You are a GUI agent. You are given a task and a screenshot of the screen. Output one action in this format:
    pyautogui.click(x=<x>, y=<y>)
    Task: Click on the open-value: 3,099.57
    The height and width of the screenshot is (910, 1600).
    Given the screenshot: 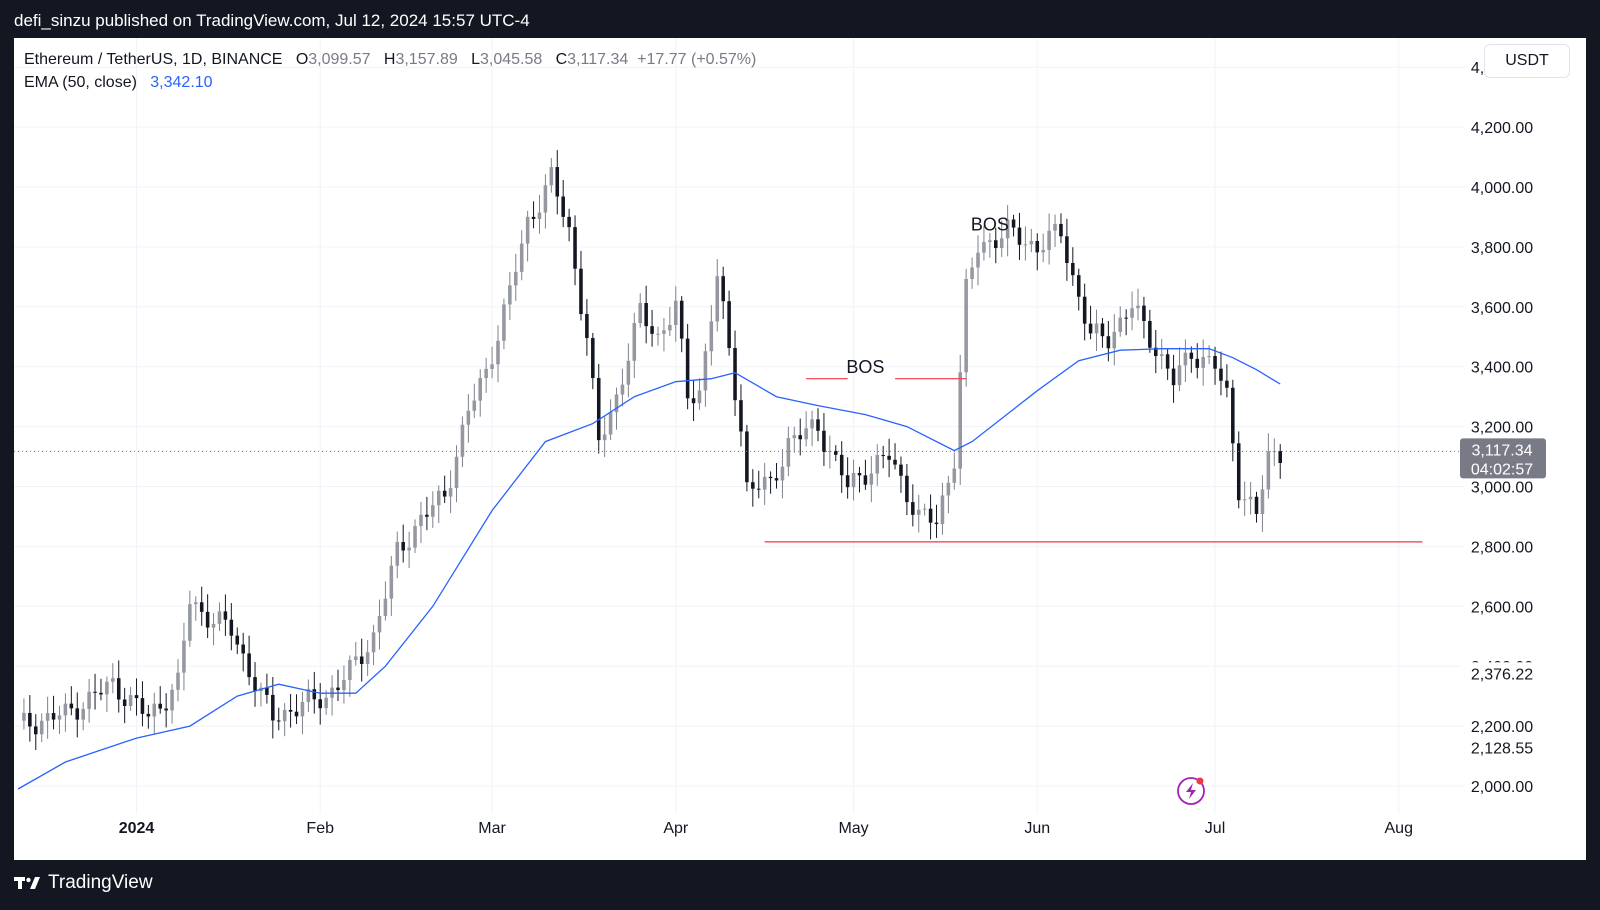 What is the action you would take?
    pyautogui.click(x=339, y=59)
    